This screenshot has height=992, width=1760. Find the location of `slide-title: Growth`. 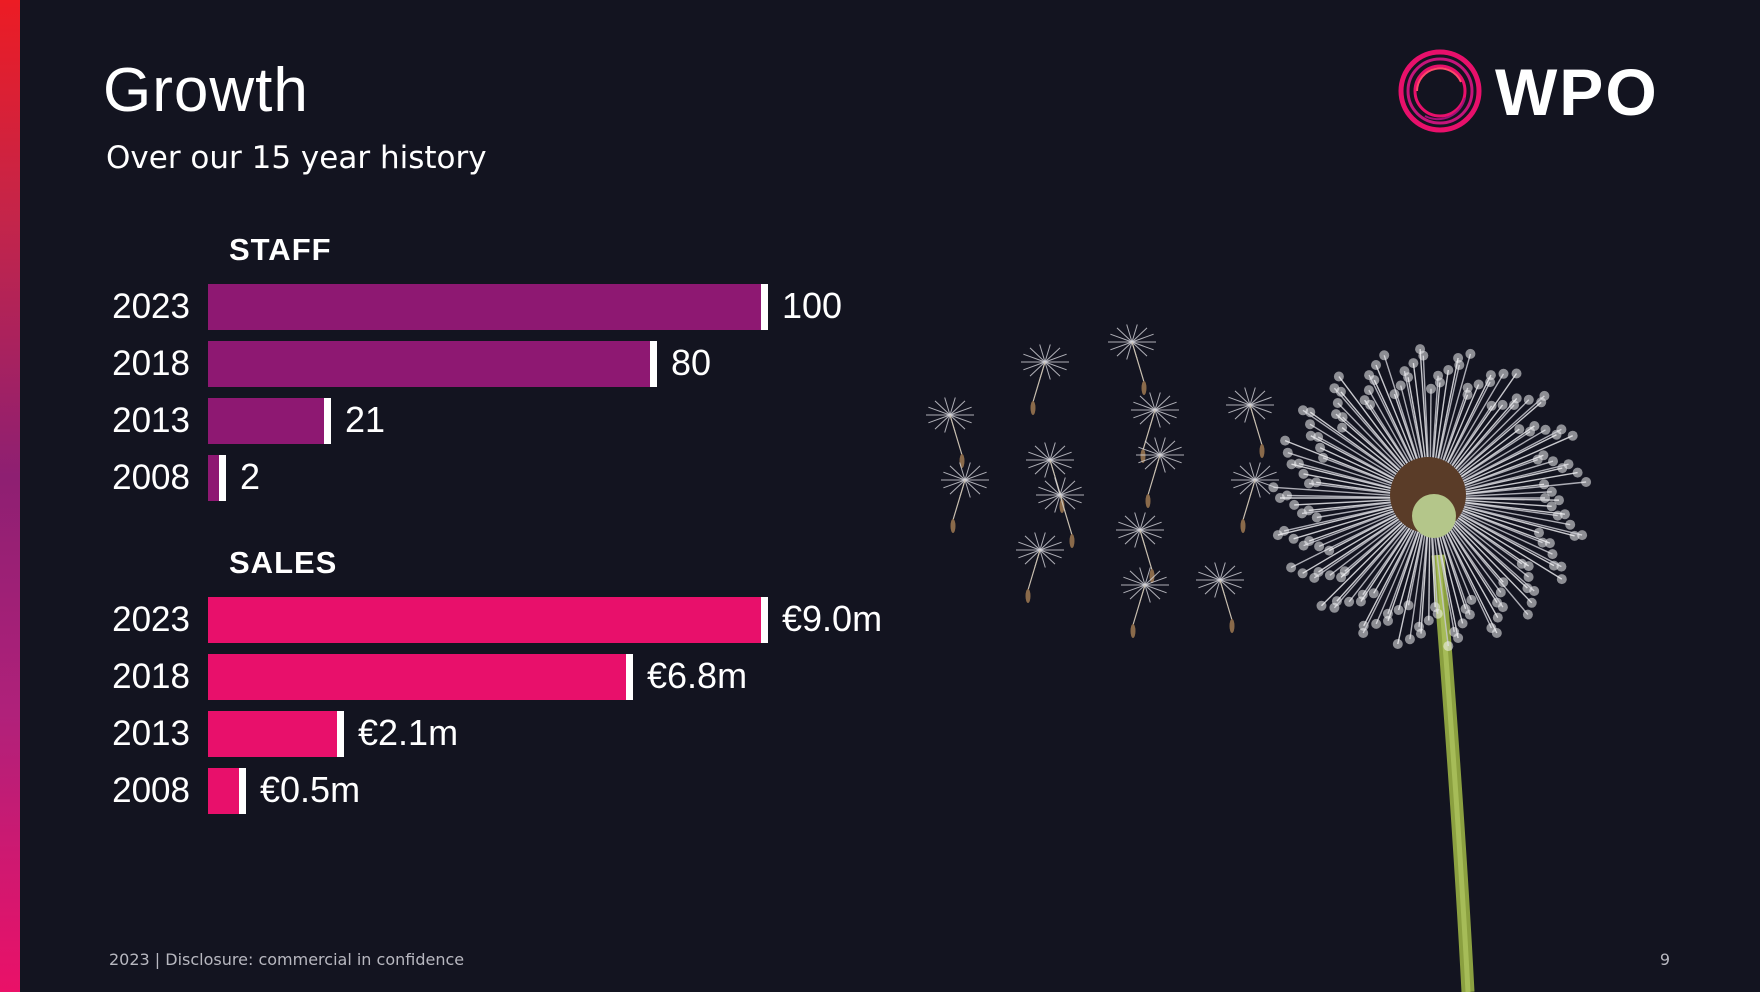

slide-title: Growth is located at coordinates (206, 90).